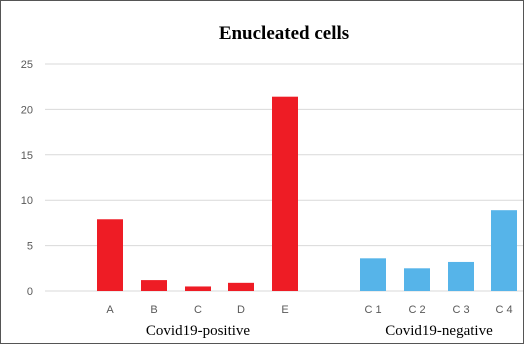 The width and height of the screenshot is (524, 344). Describe the element at coordinates (27, 156) in the screenshot. I see `y-tick-label: 15` at that location.